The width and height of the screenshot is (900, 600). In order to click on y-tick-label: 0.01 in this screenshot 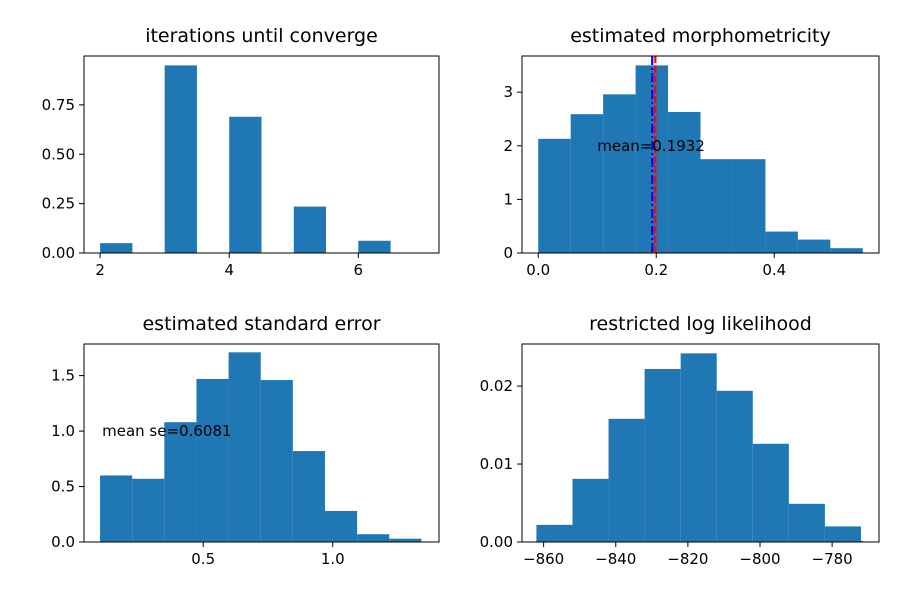, I will do `click(496, 464)`.